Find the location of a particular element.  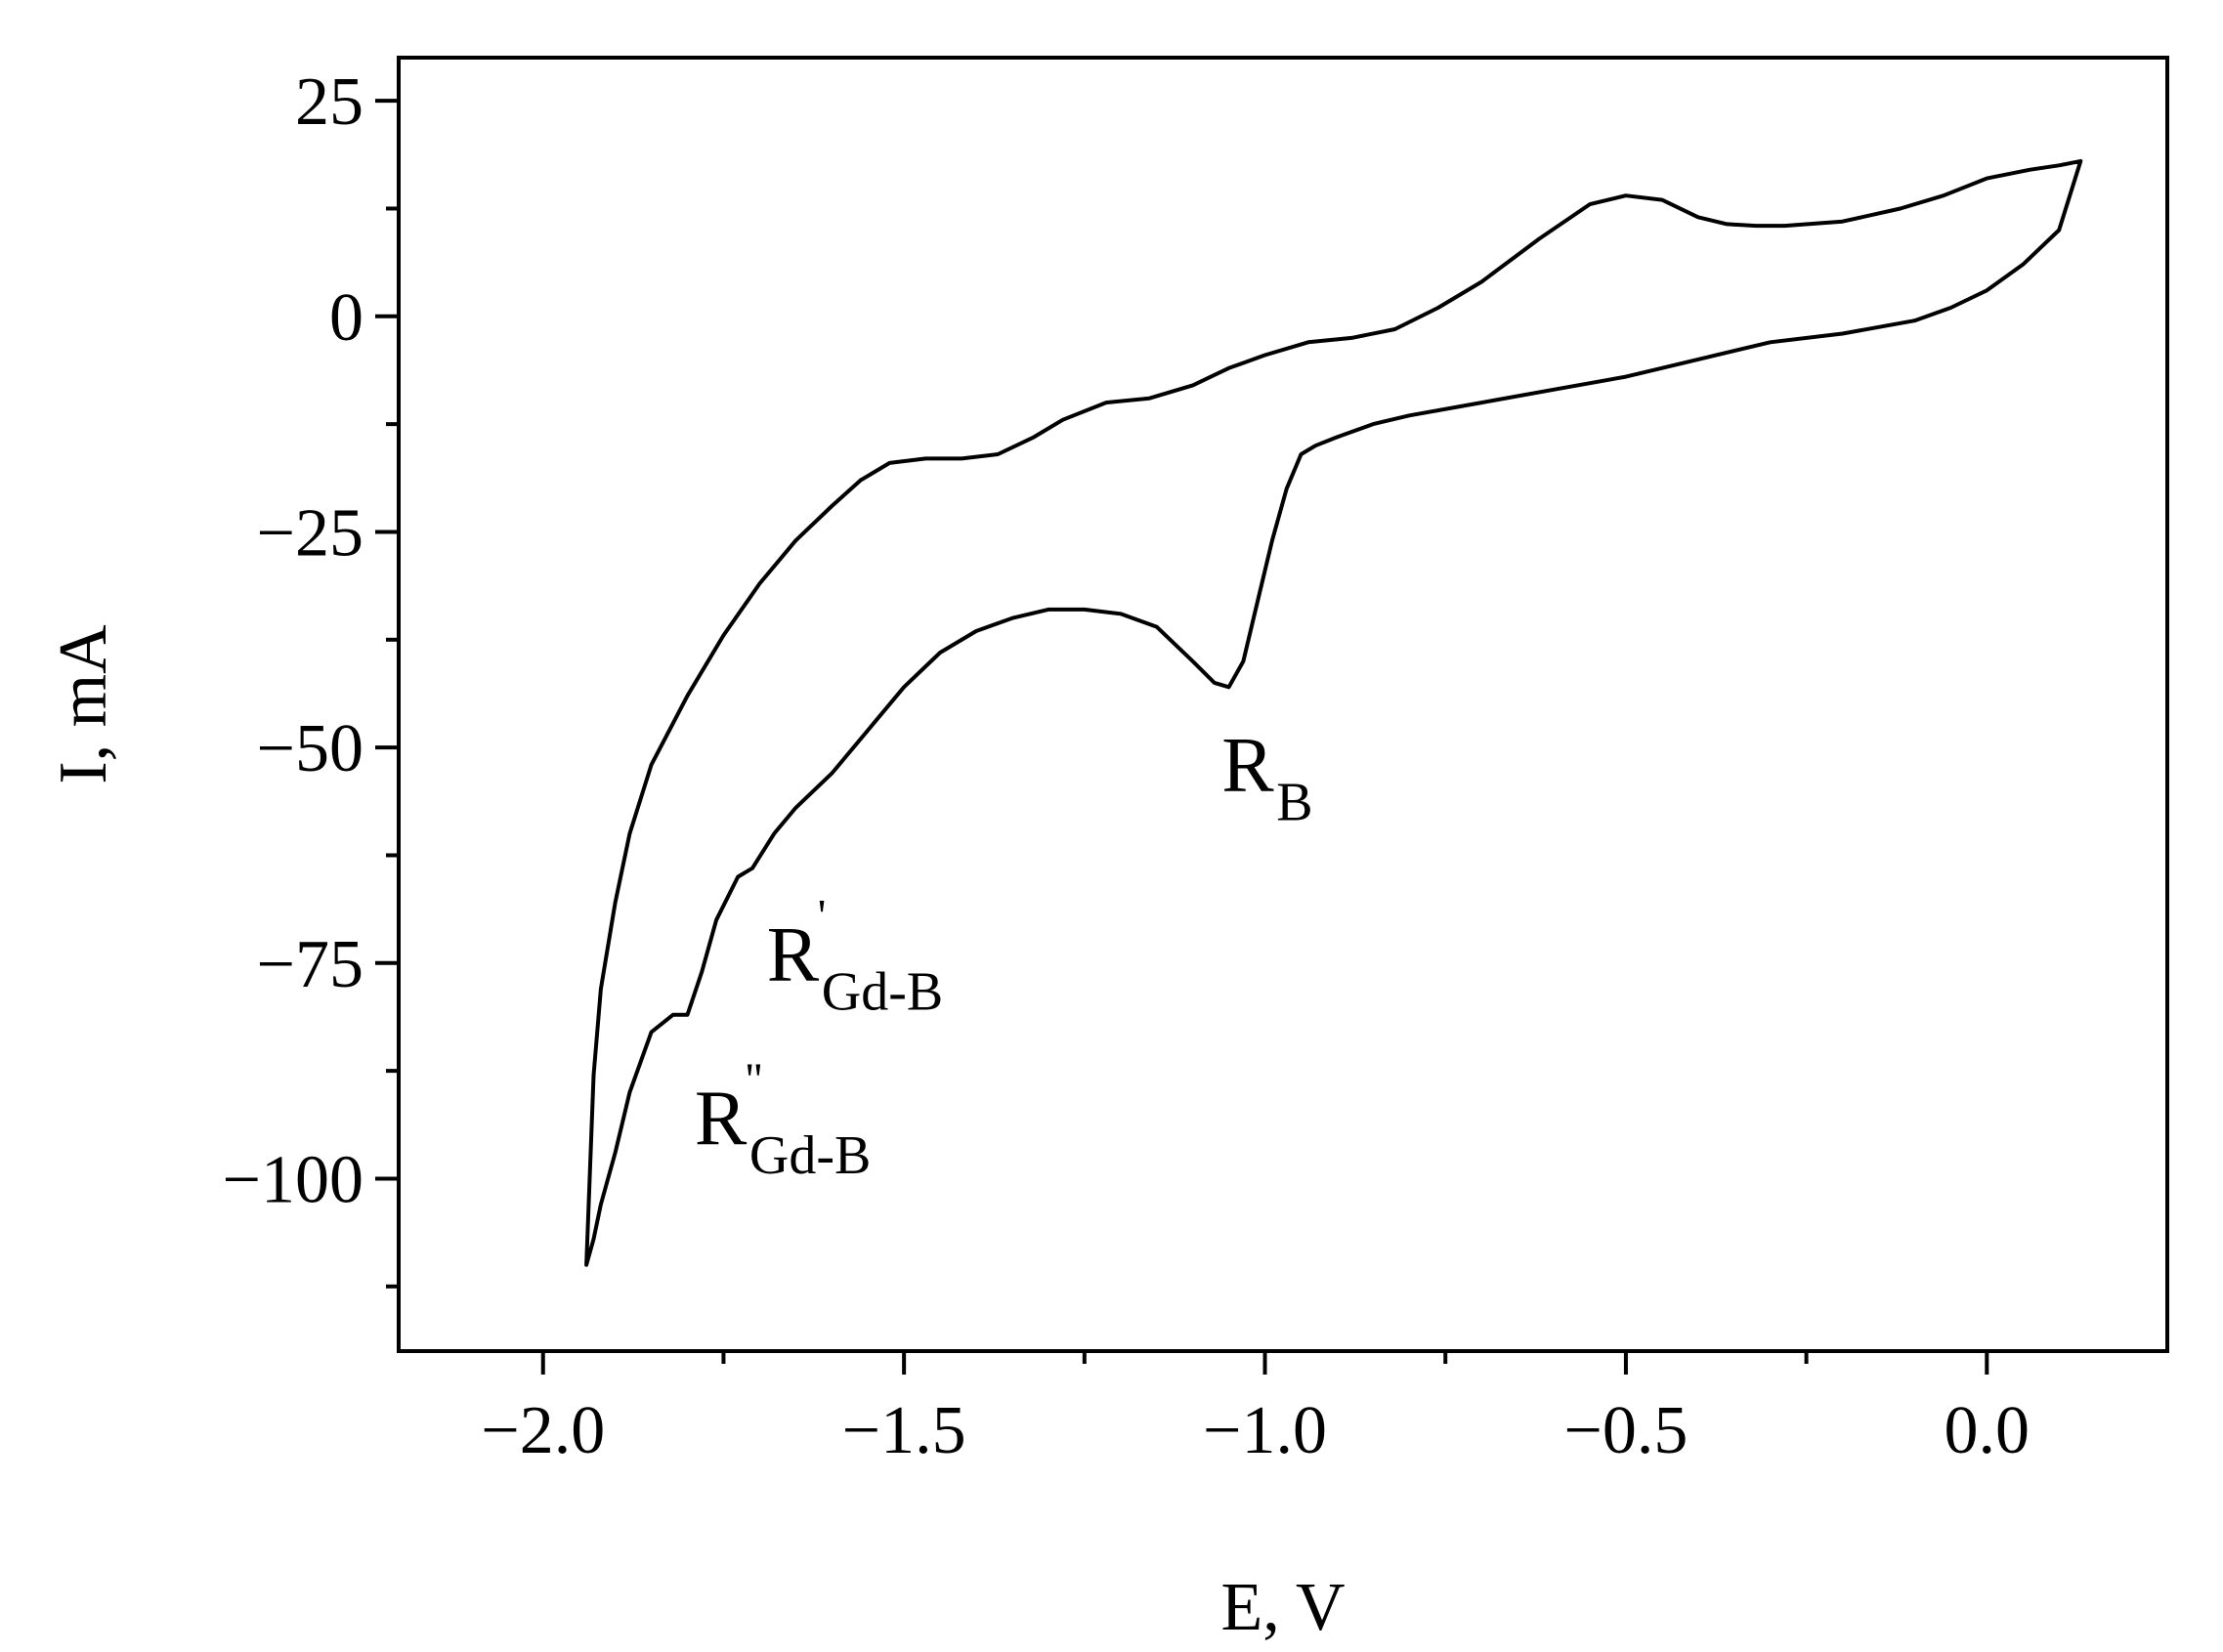

peak-label-subscript: B is located at coordinates (1294, 802).